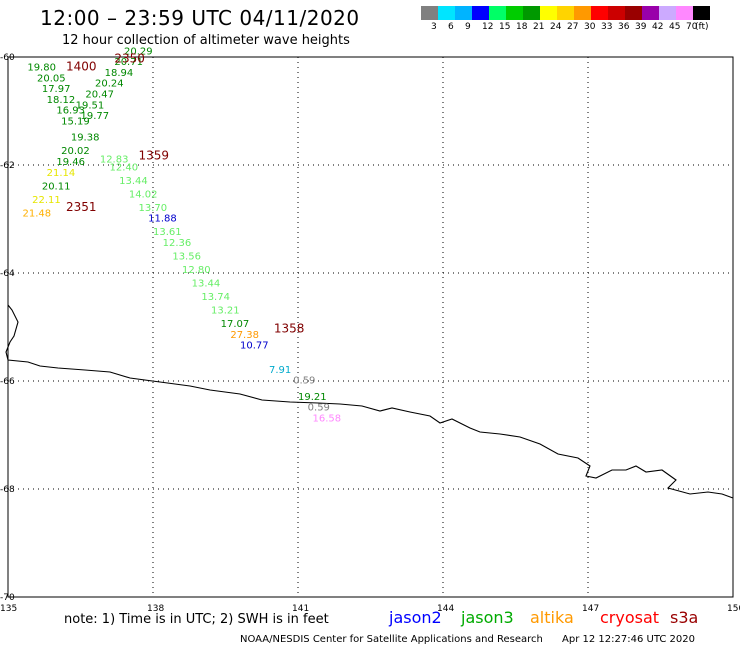 The width and height of the screenshot is (740, 650). Describe the element at coordinates (556, 27) in the screenshot. I see `color-scale-label: 24` at that location.